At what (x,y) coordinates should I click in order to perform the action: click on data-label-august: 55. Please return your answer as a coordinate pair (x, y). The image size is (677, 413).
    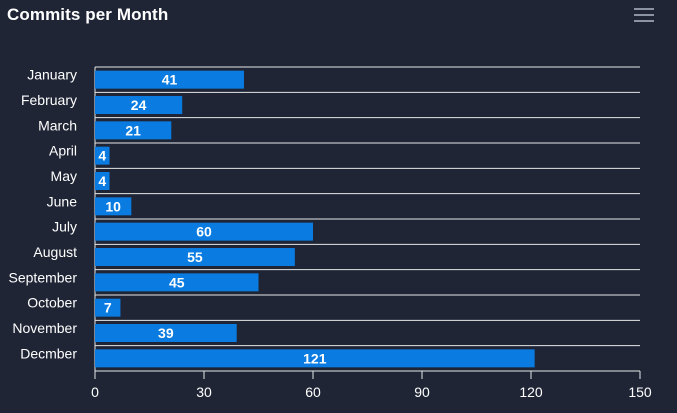
    Looking at the image, I should click on (195, 257).